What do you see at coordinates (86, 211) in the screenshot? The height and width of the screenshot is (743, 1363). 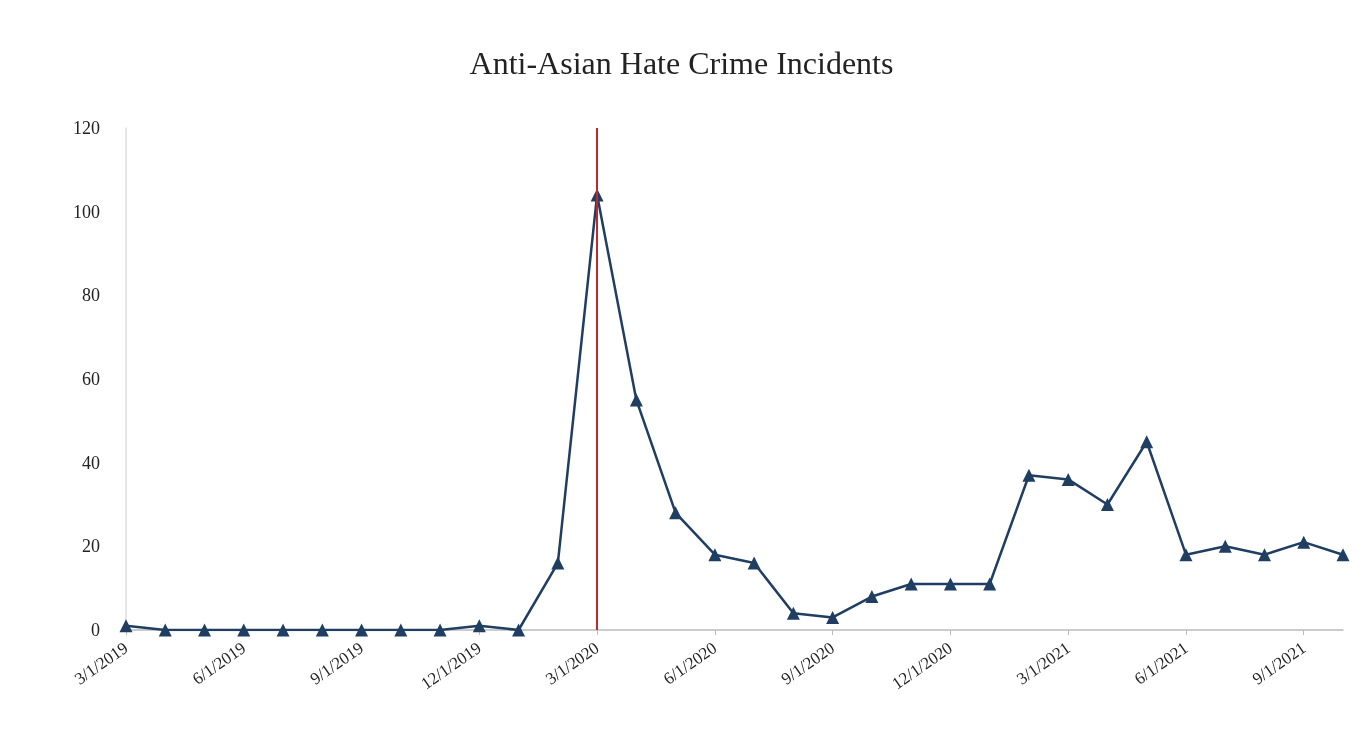 I see `y-tick-label: 100` at bounding box center [86, 211].